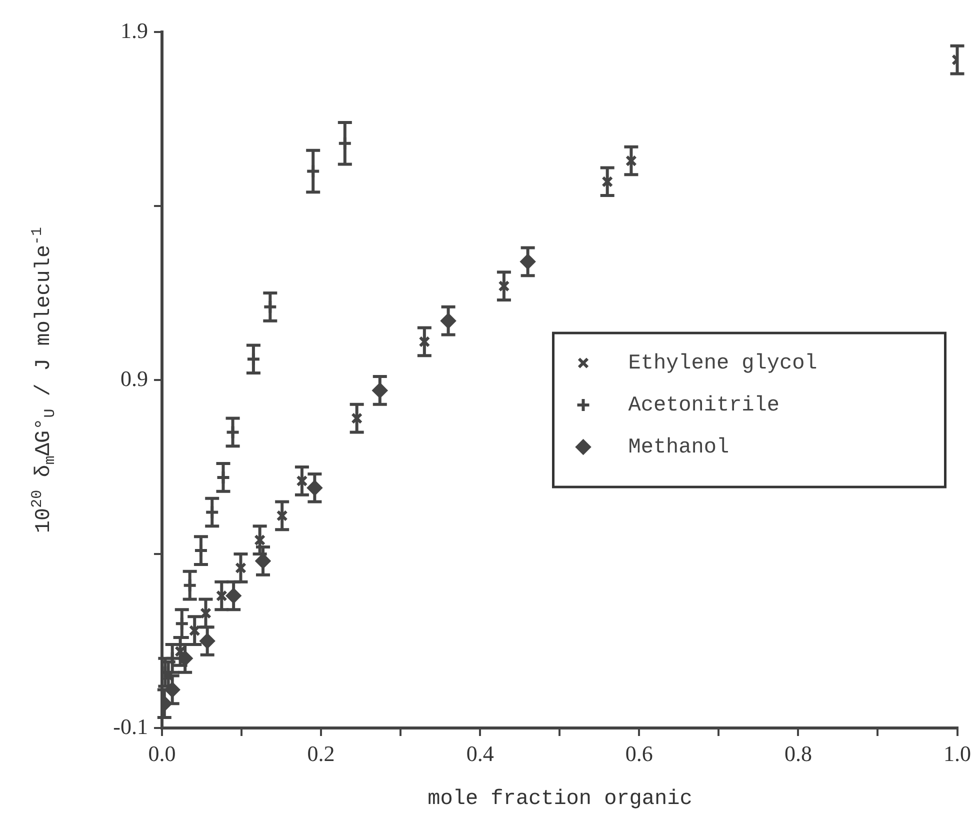 The width and height of the screenshot is (977, 838). What do you see at coordinates (560, 799) in the screenshot?
I see `x-axis-title: mole fraction organic` at bounding box center [560, 799].